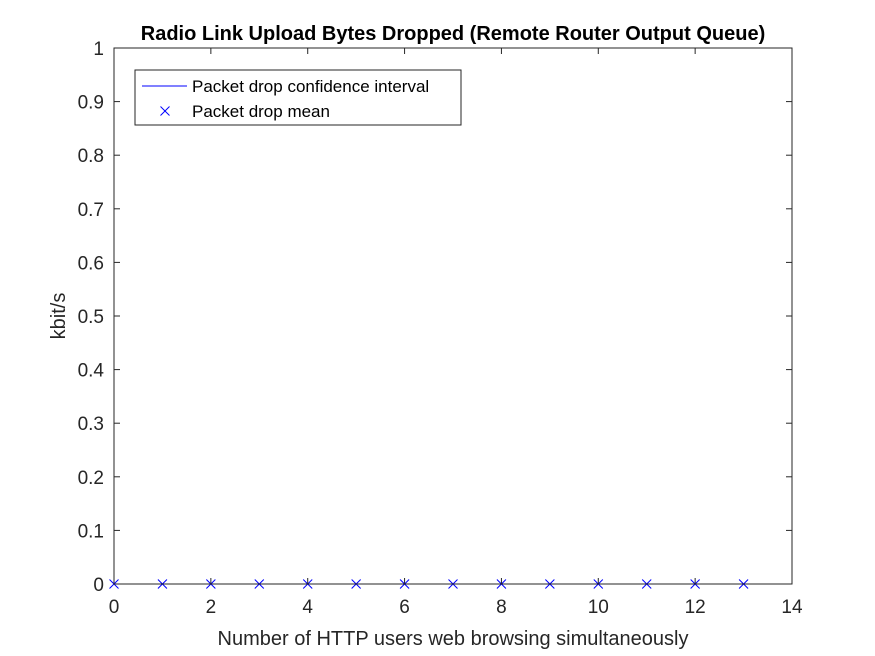  I want to click on y-tick-label: 0.8, so click(91, 156).